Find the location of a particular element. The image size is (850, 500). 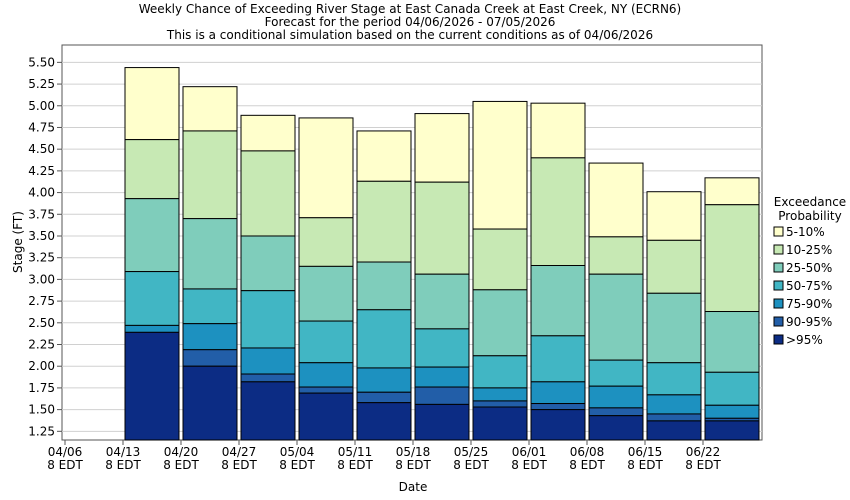

x-tick-date: 06/15 is located at coordinates (645, 452).